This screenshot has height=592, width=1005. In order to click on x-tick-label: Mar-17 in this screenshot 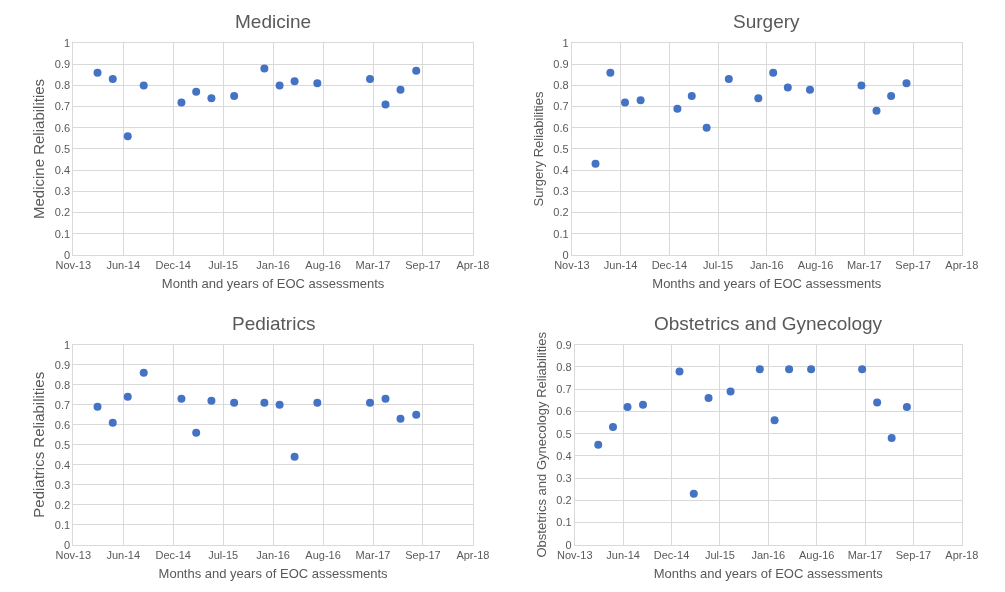, I will do `click(373, 265)`.